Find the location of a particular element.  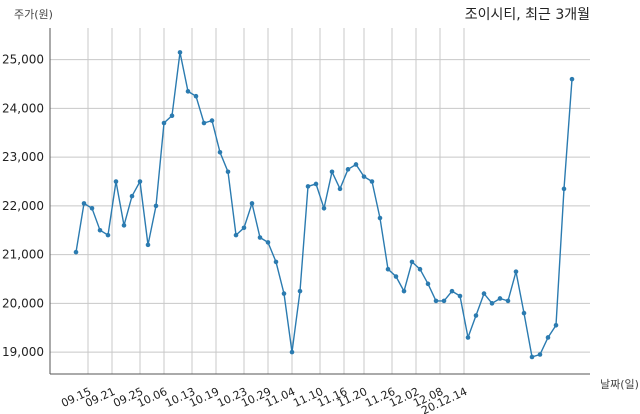

y-tick-label: 21,000 is located at coordinates (23, 255).